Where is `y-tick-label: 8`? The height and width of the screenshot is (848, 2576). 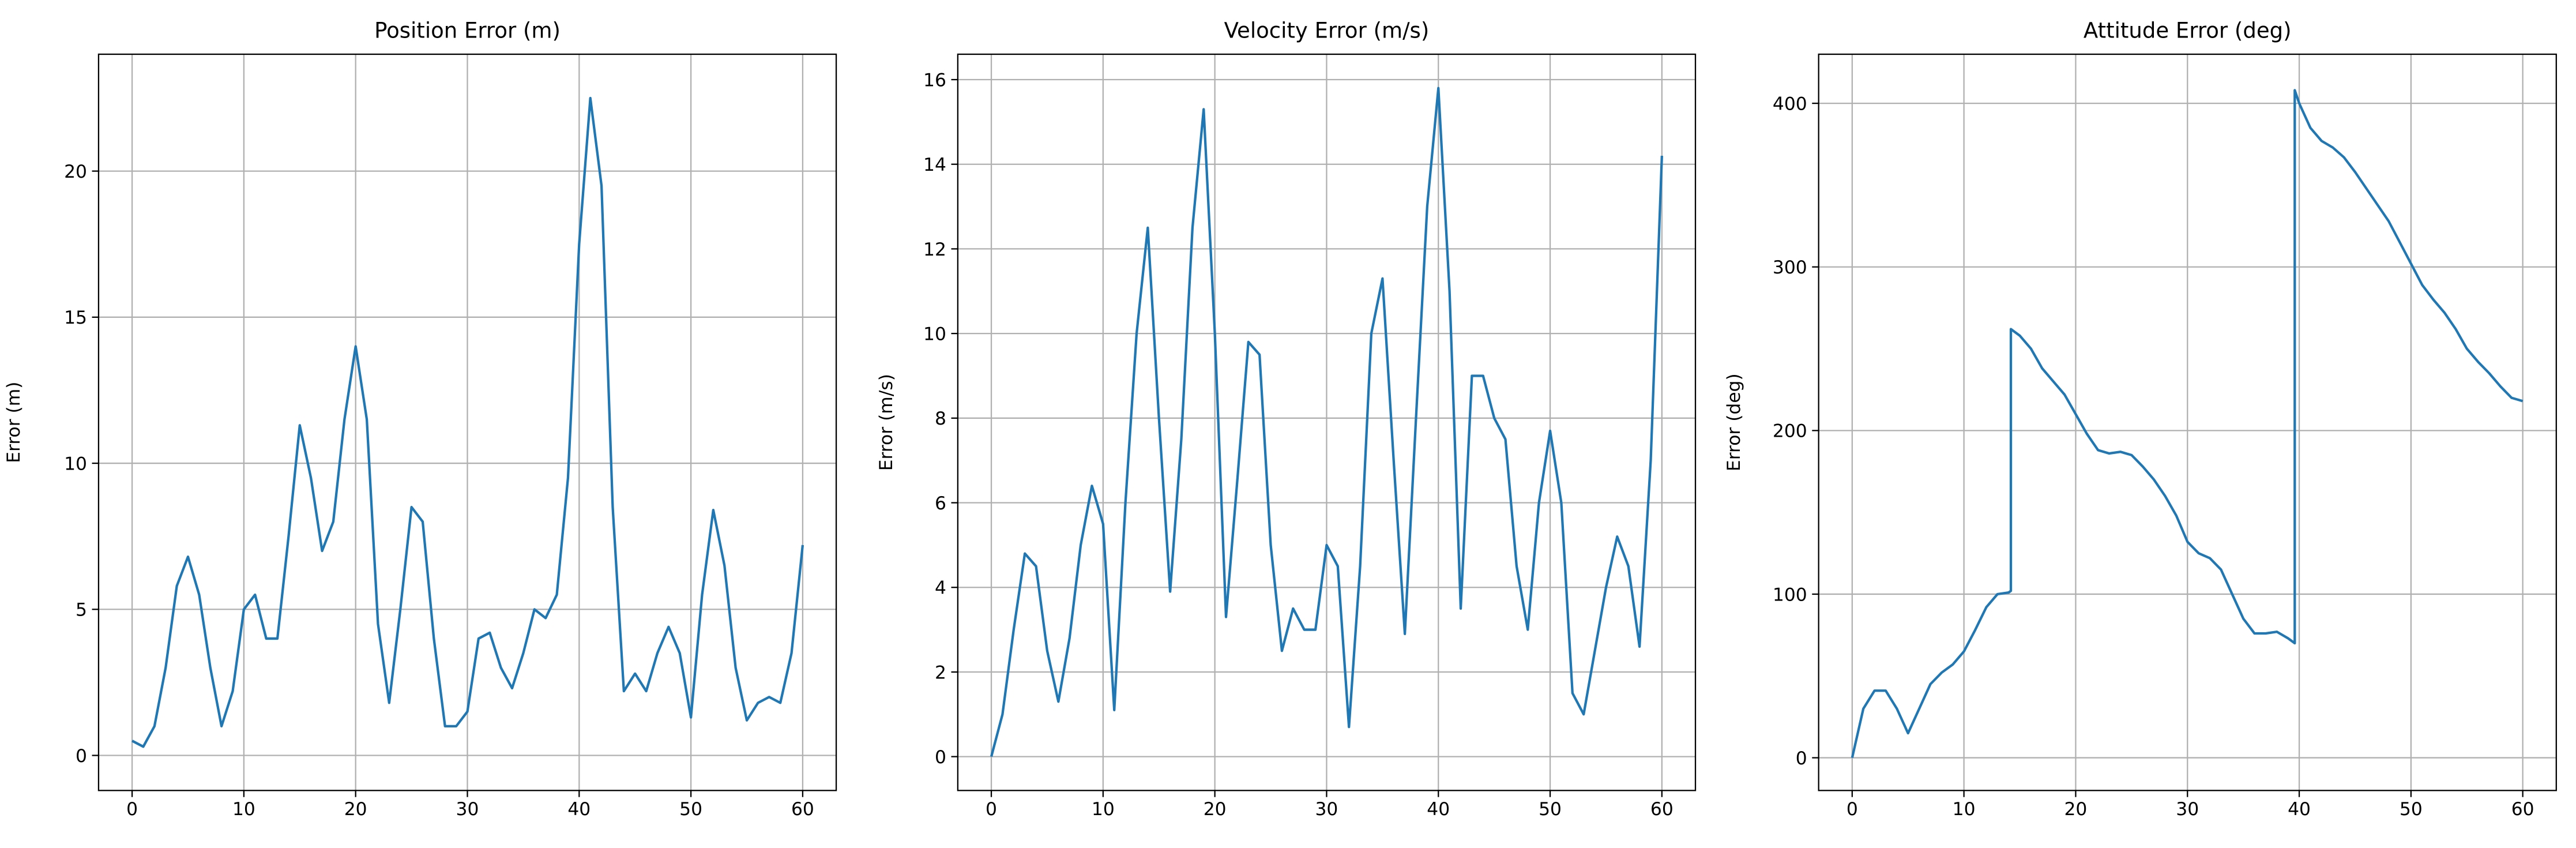
y-tick-label: 8 is located at coordinates (940, 418).